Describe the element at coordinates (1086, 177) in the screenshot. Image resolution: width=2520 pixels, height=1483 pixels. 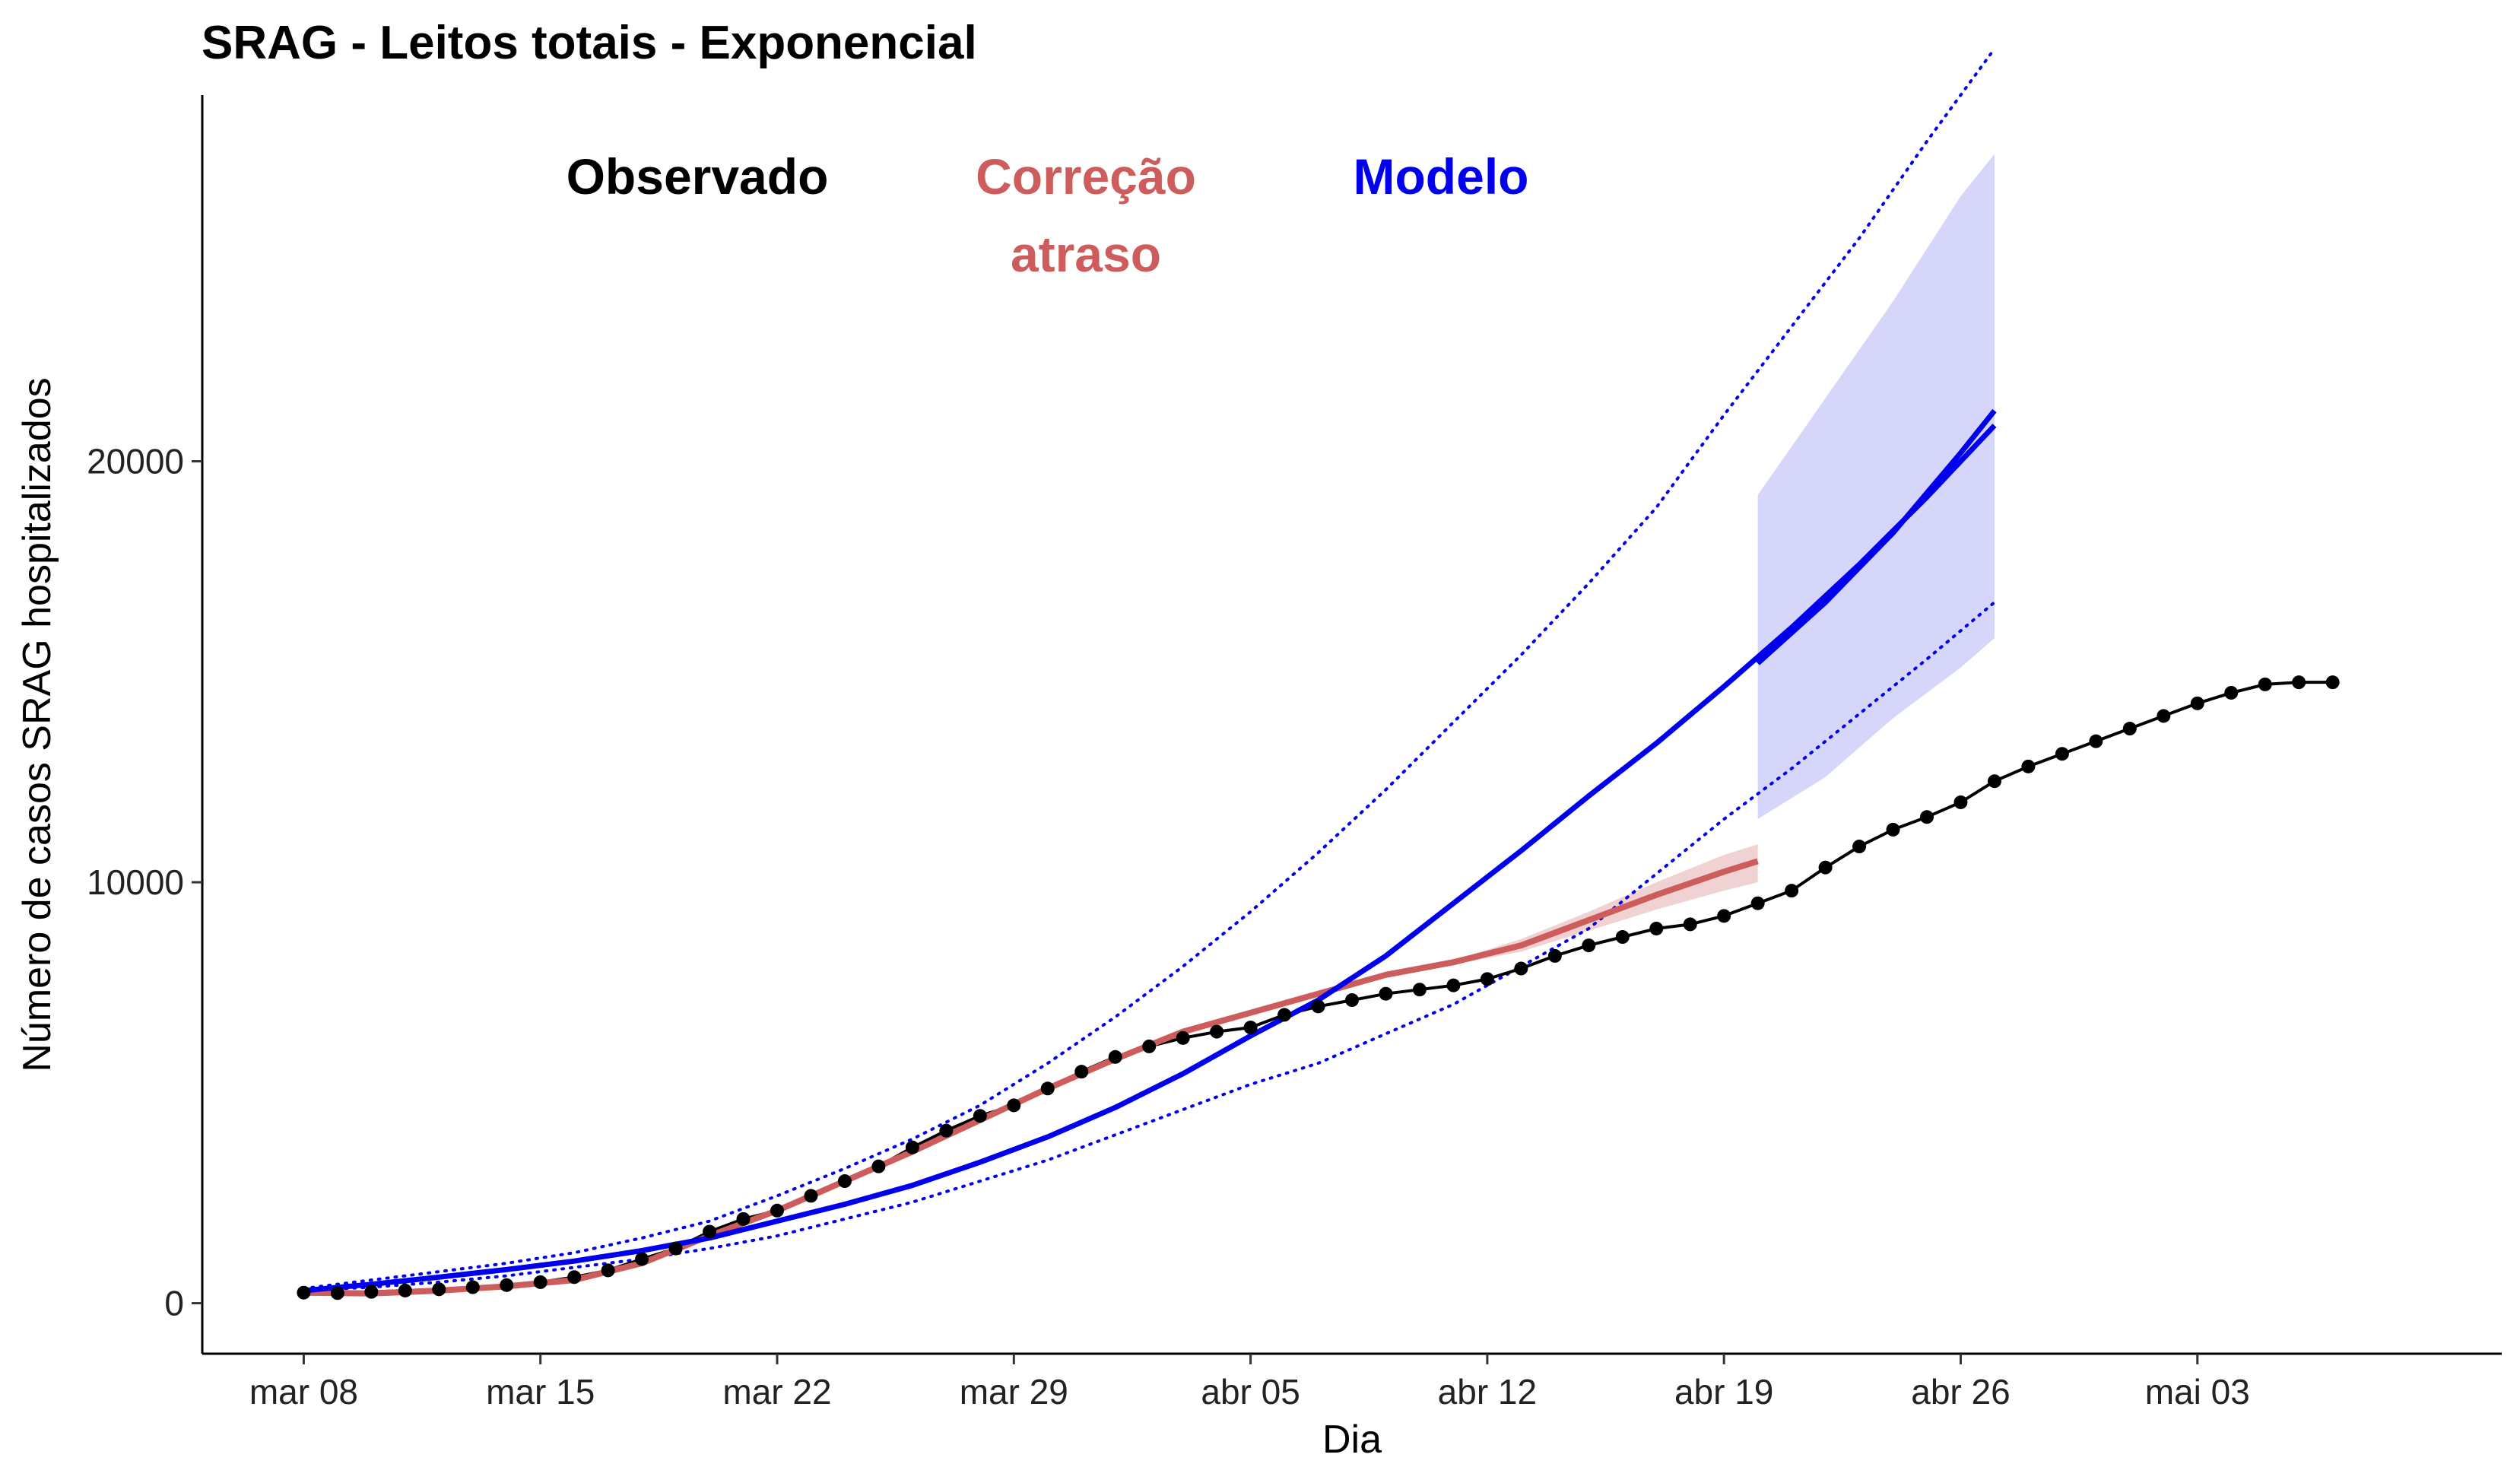
I see `legend-correction-line1: Correção` at that location.